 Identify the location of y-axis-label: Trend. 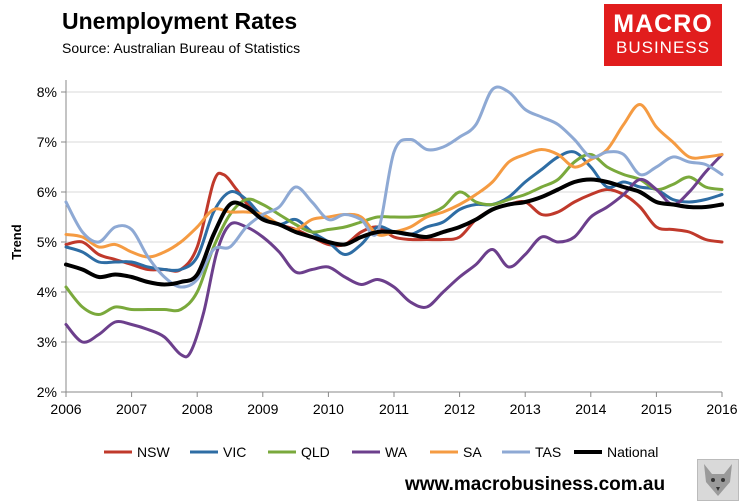
(16, 241).